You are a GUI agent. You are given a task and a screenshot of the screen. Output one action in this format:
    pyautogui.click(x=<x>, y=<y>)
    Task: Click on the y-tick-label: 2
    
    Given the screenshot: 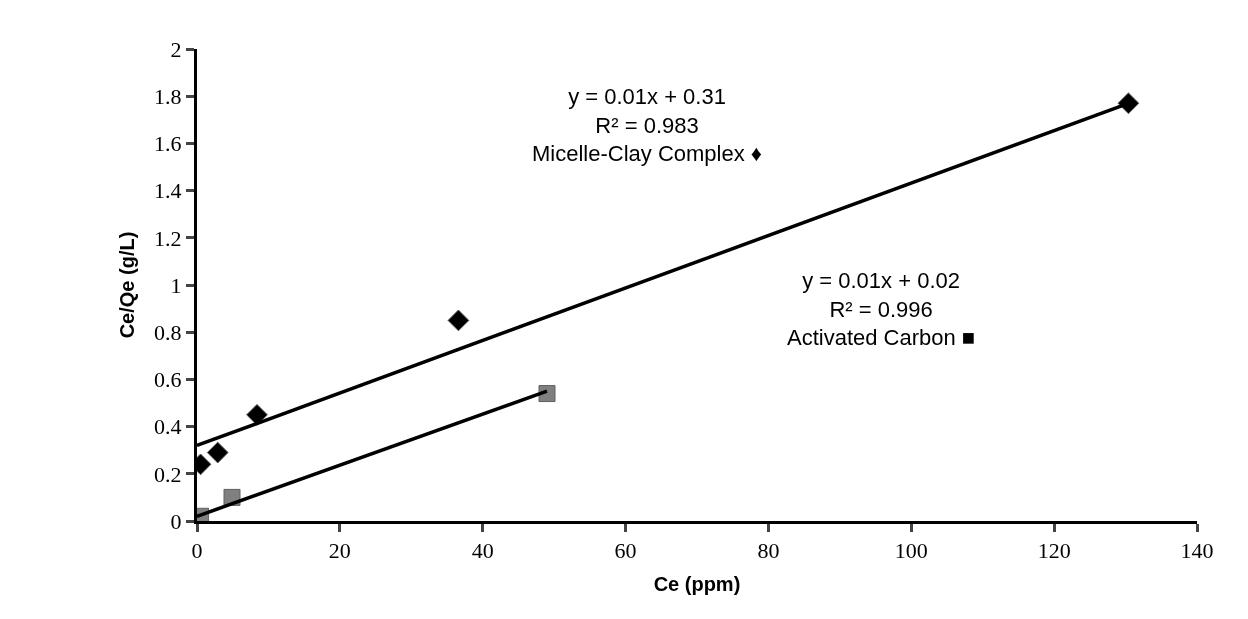 What is the action you would take?
    pyautogui.click(x=176, y=49)
    